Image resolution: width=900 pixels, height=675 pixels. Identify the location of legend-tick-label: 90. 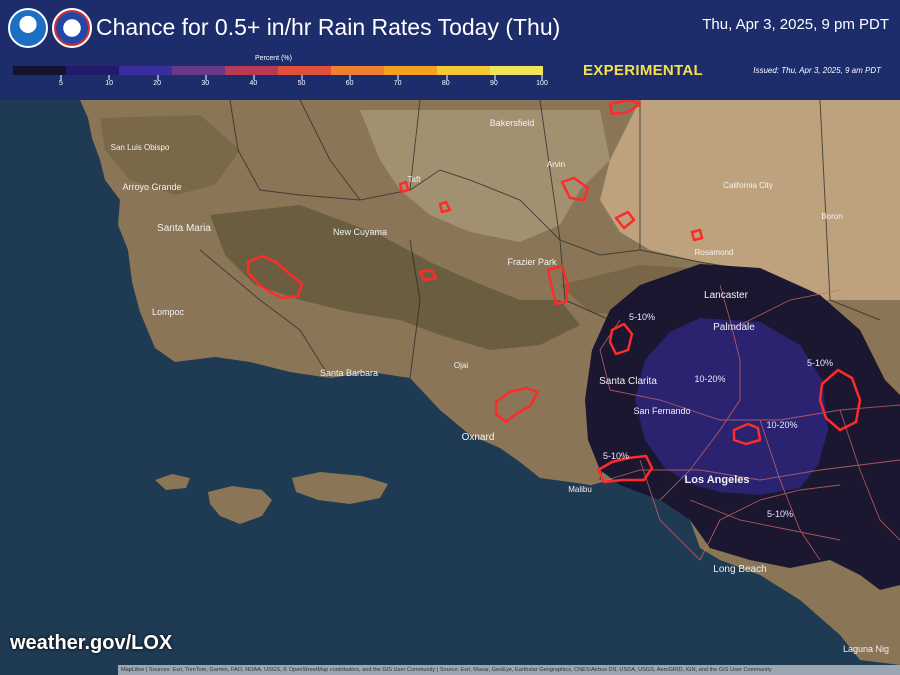
(493, 83).